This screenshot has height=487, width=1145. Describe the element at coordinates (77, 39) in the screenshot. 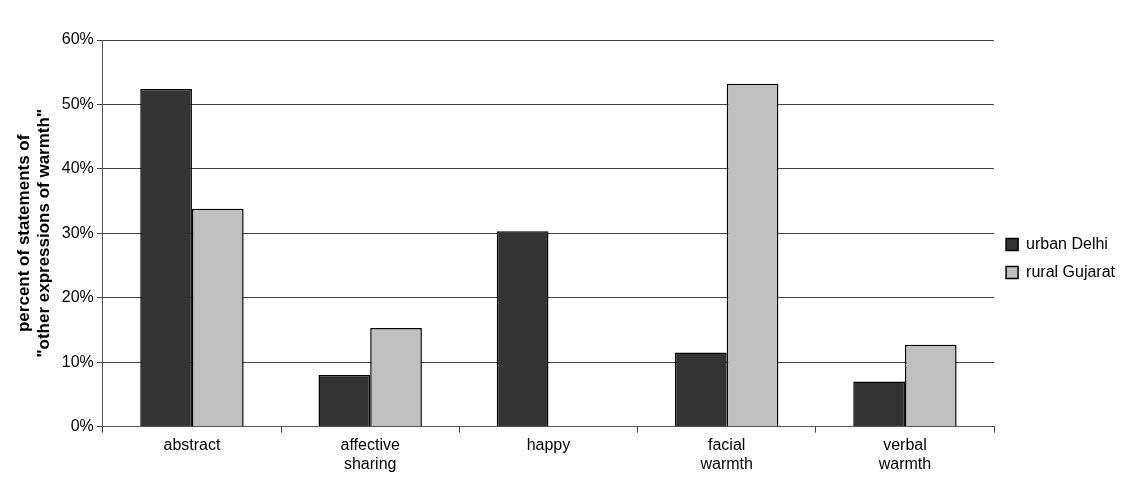

I see `y-tick-label: 60%` at that location.